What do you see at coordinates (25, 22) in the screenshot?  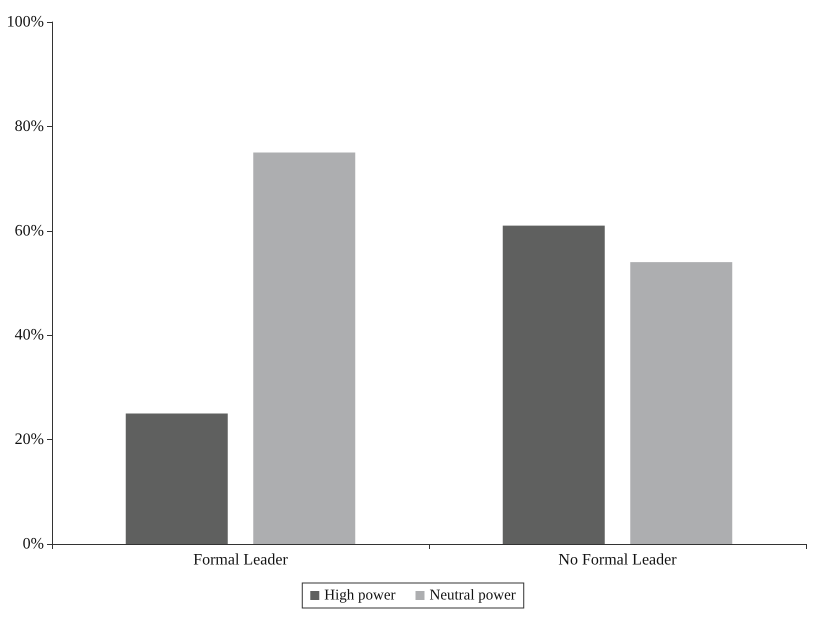 I see `y-tick-label: 100%` at bounding box center [25, 22].